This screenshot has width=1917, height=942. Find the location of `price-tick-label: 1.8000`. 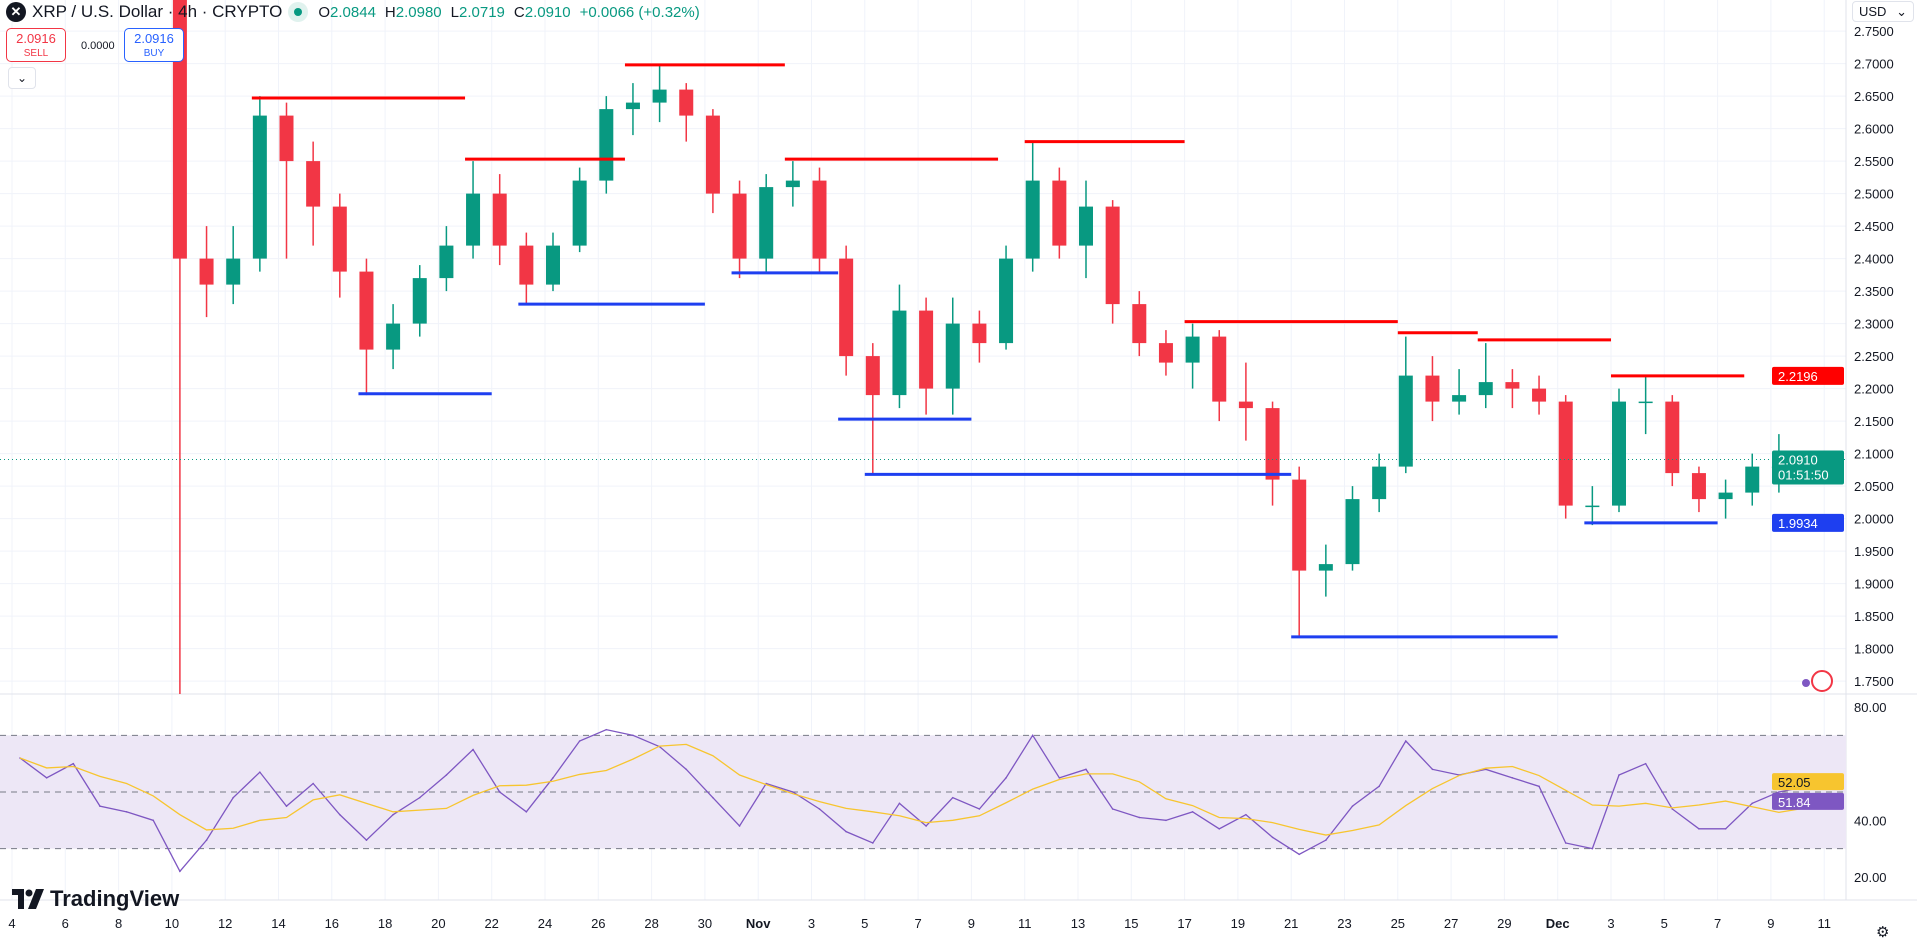

price-tick-label: 1.8000 is located at coordinates (1874, 649).